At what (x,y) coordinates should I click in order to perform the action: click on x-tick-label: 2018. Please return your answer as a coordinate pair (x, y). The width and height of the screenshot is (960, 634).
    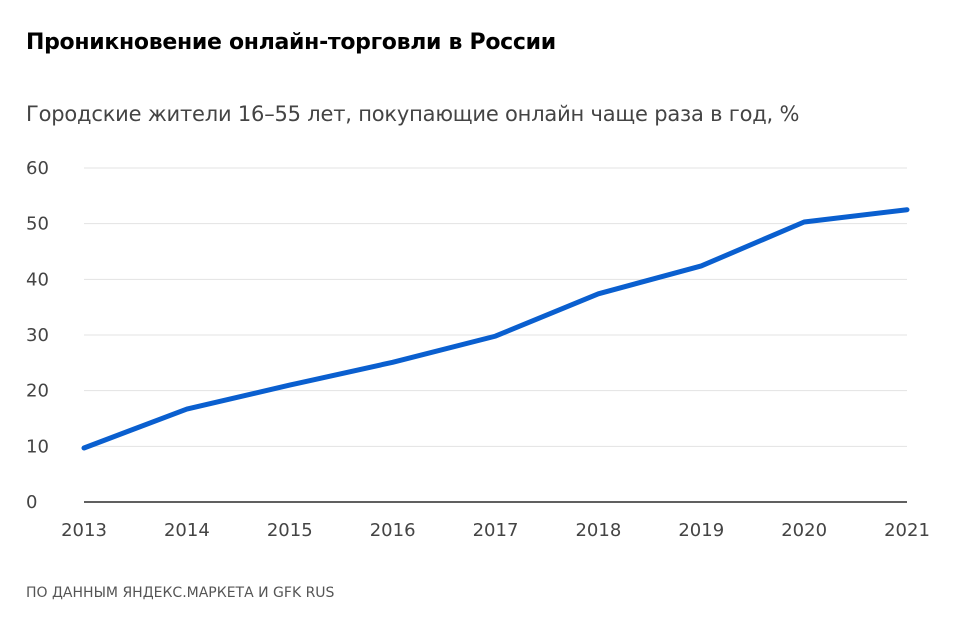
    Looking at the image, I should click on (598, 530).